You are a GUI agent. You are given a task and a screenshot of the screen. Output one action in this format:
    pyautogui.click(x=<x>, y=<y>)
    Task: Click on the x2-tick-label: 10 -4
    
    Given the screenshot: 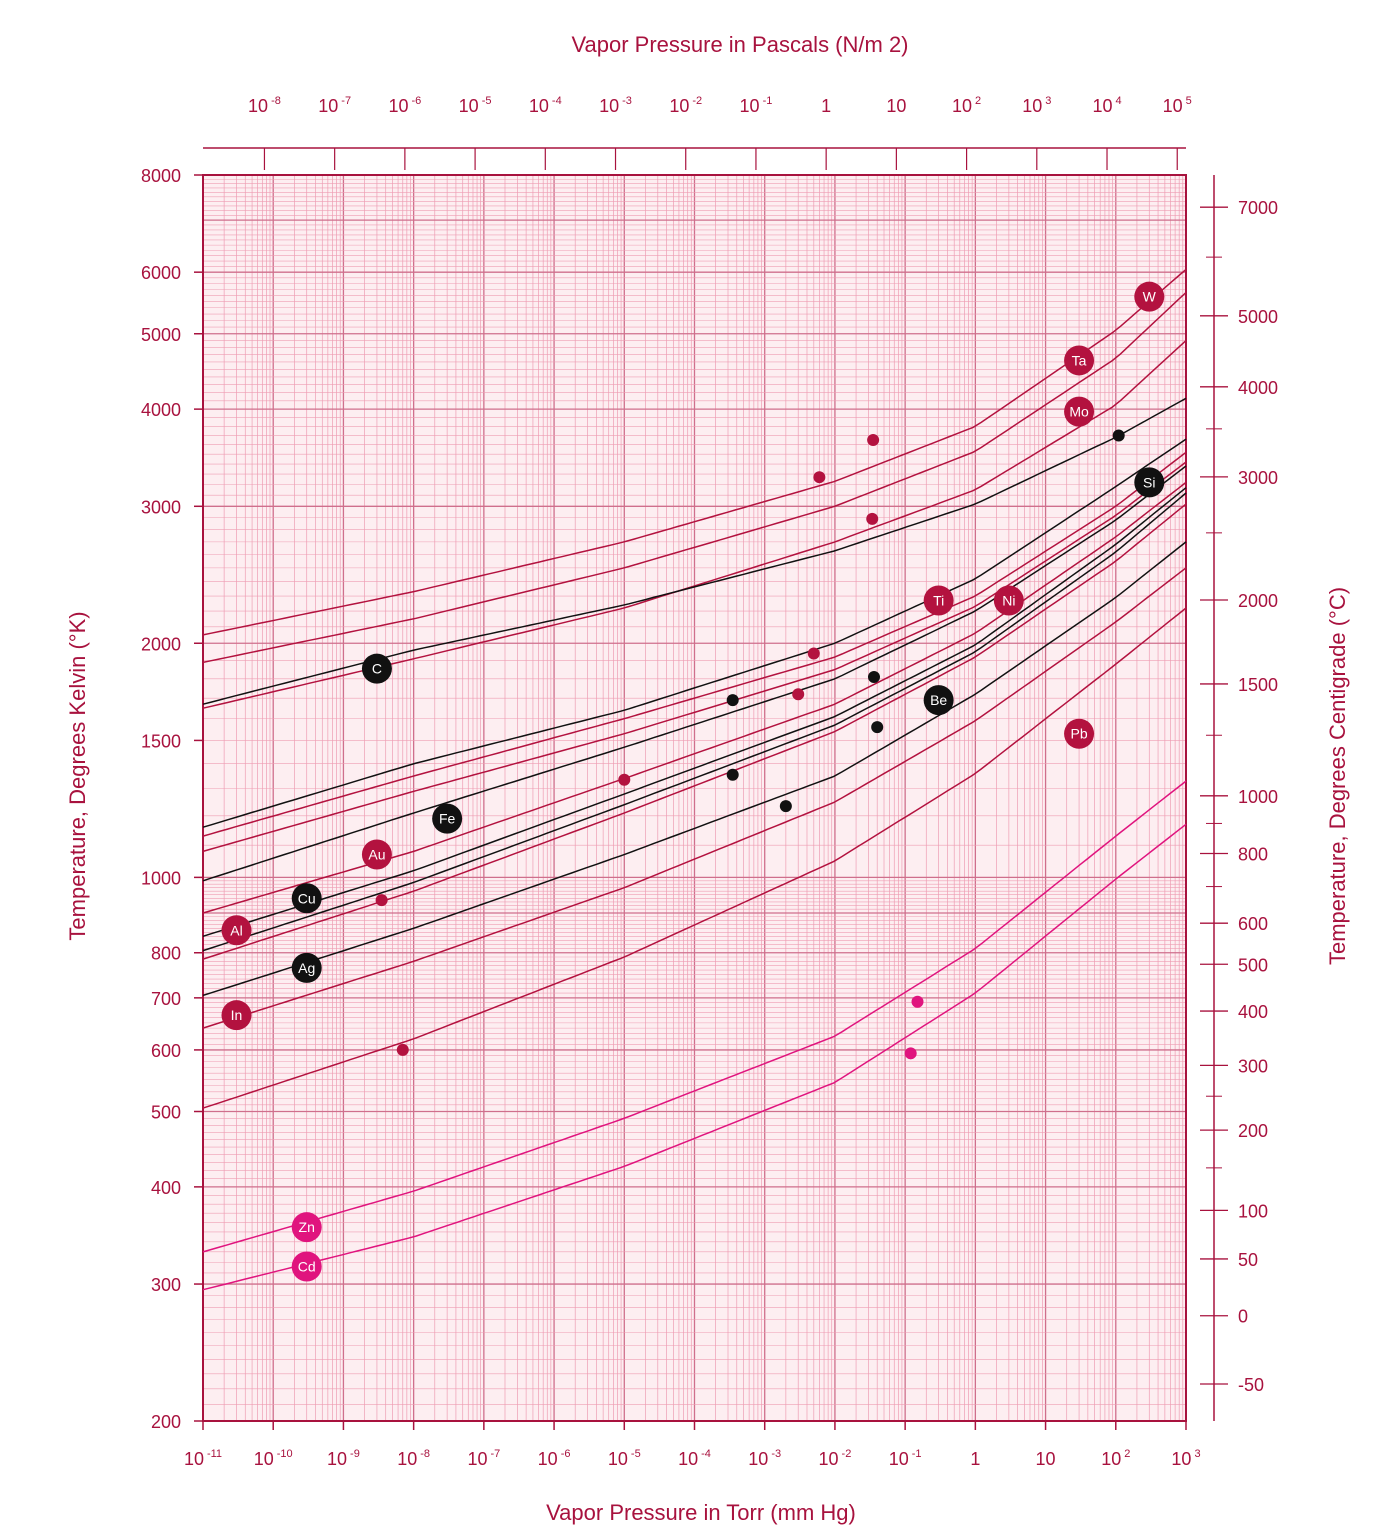 What is the action you would take?
    pyautogui.click(x=545, y=105)
    